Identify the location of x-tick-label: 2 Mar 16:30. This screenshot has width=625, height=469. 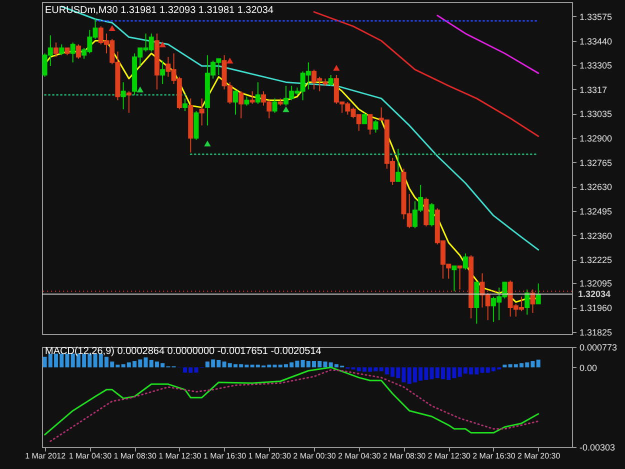
(494, 456).